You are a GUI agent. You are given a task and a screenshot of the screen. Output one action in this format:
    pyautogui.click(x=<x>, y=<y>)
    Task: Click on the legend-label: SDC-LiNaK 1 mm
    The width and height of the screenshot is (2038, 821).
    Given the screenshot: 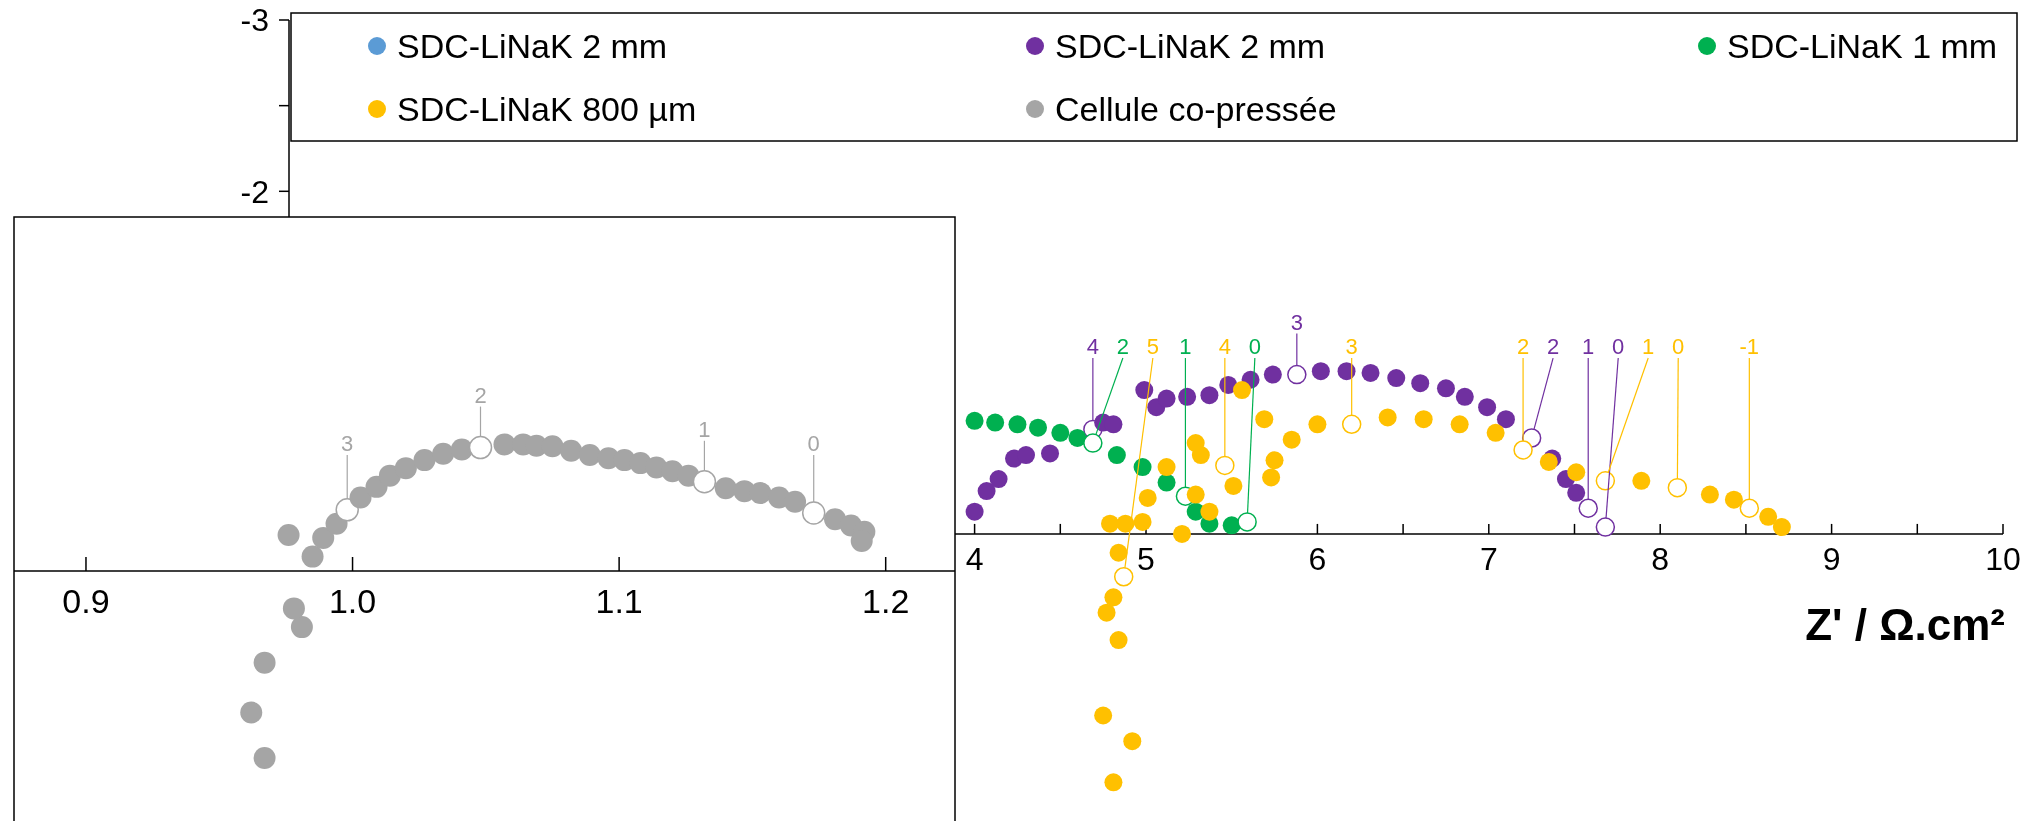 What is the action you would take?
    pyautogui.click(x=1862, y=45)
    